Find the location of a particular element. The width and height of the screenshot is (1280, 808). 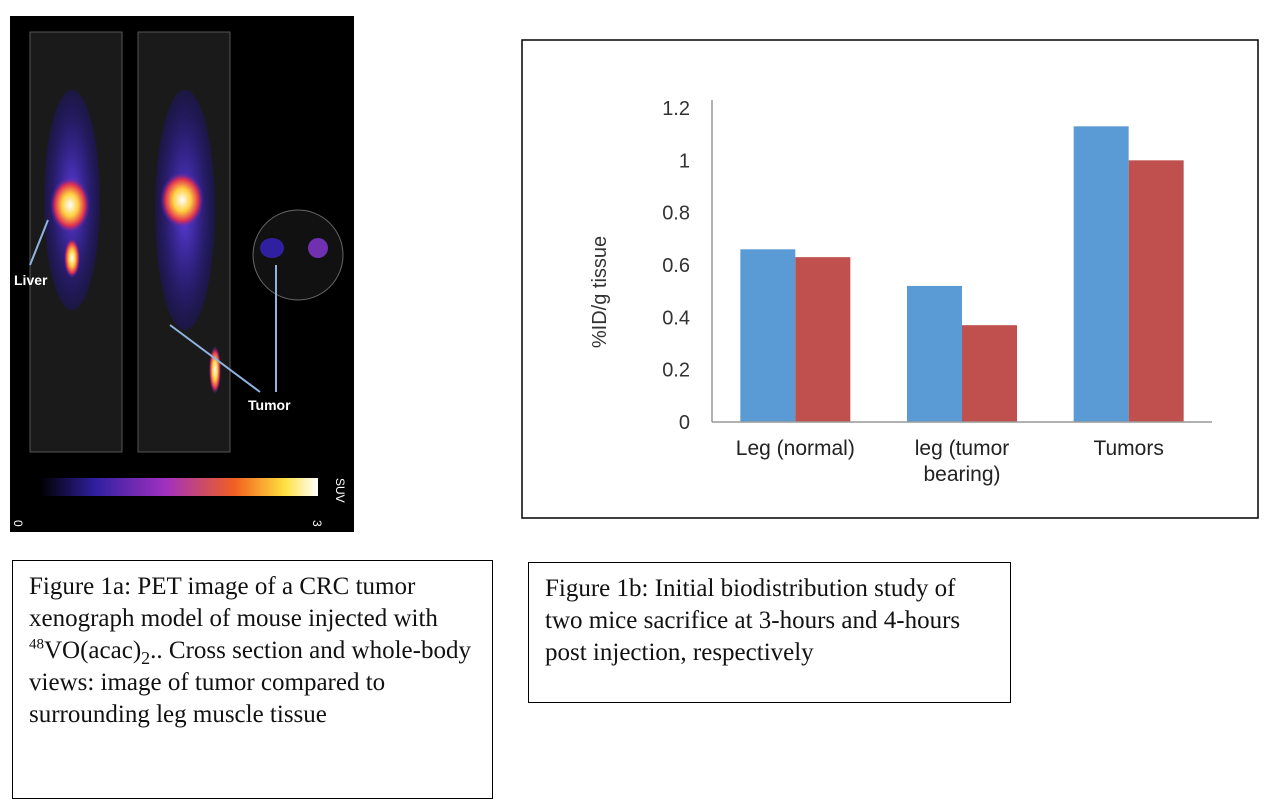

y-axis-title: %ID/g tissue is located at coordinates (600, 292).